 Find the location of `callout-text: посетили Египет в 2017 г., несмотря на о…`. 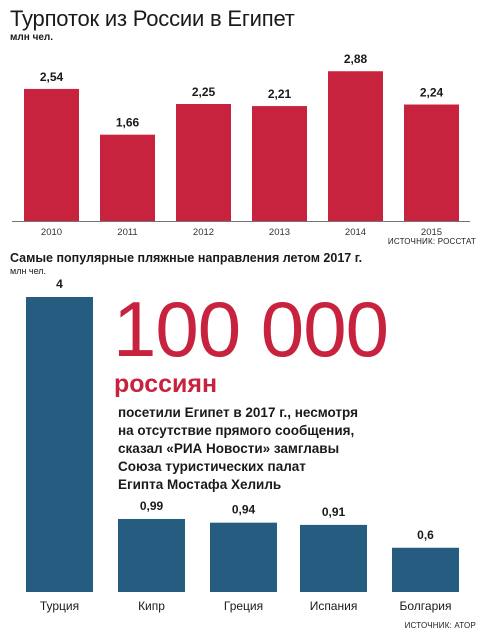

callout-text: посетили Египет в 2017 г., несмотря на о… is located at coordinates (283, 449).